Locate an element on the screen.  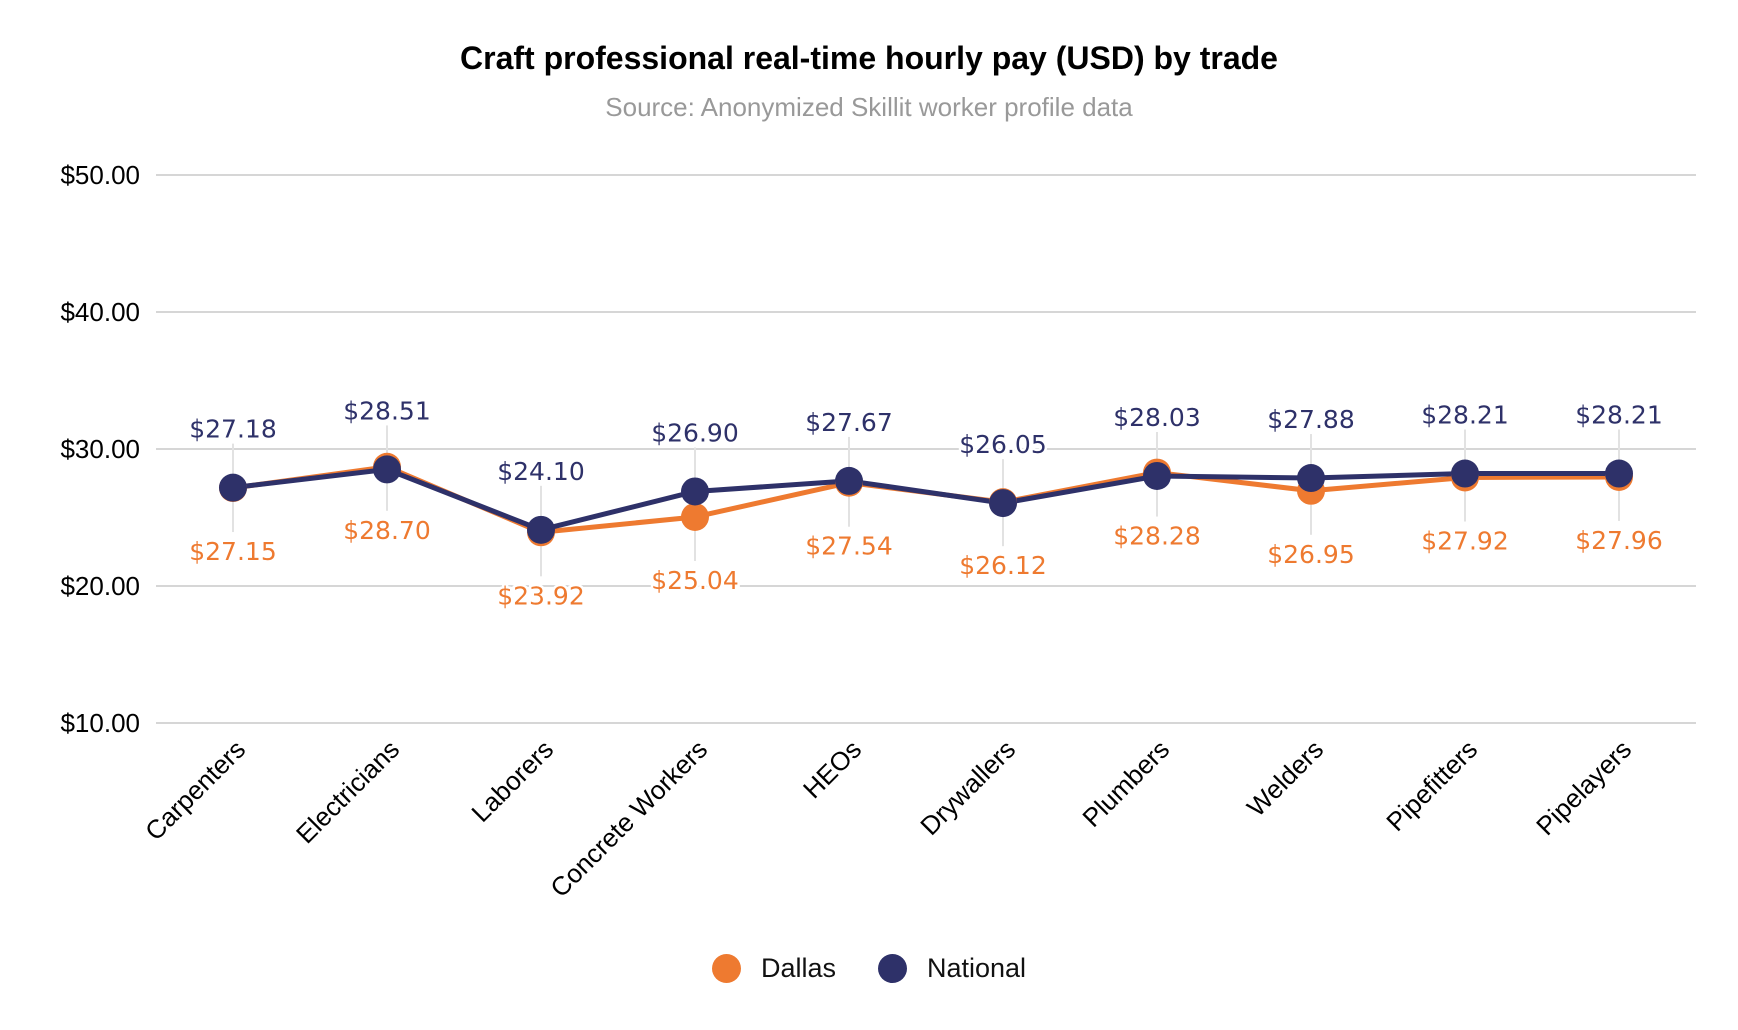
y-tick-label: $30.00 is located at coordinates (100, 449).